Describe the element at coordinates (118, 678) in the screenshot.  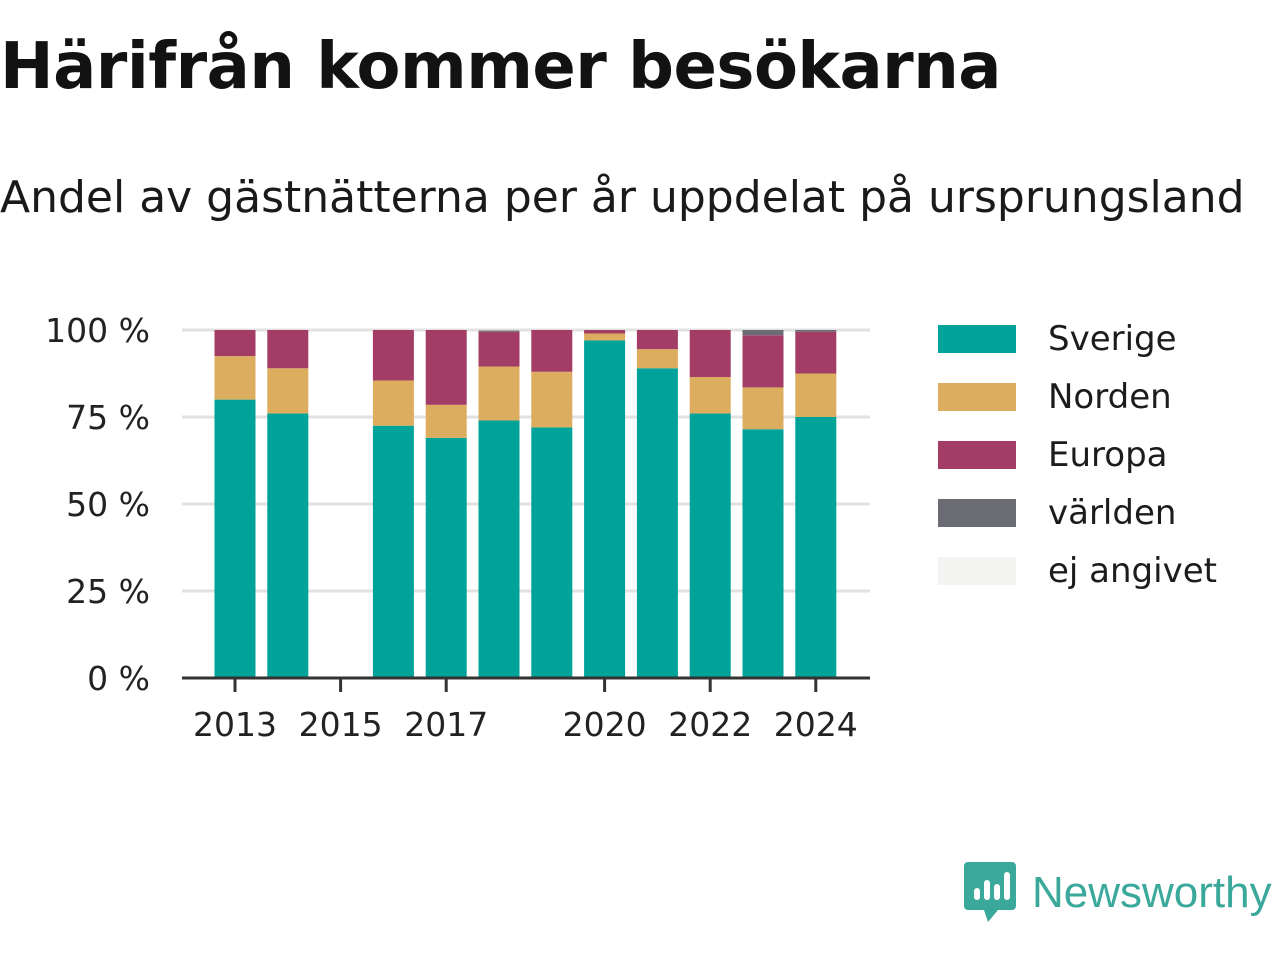
I see `y-tick-label: 0 %` at that location.